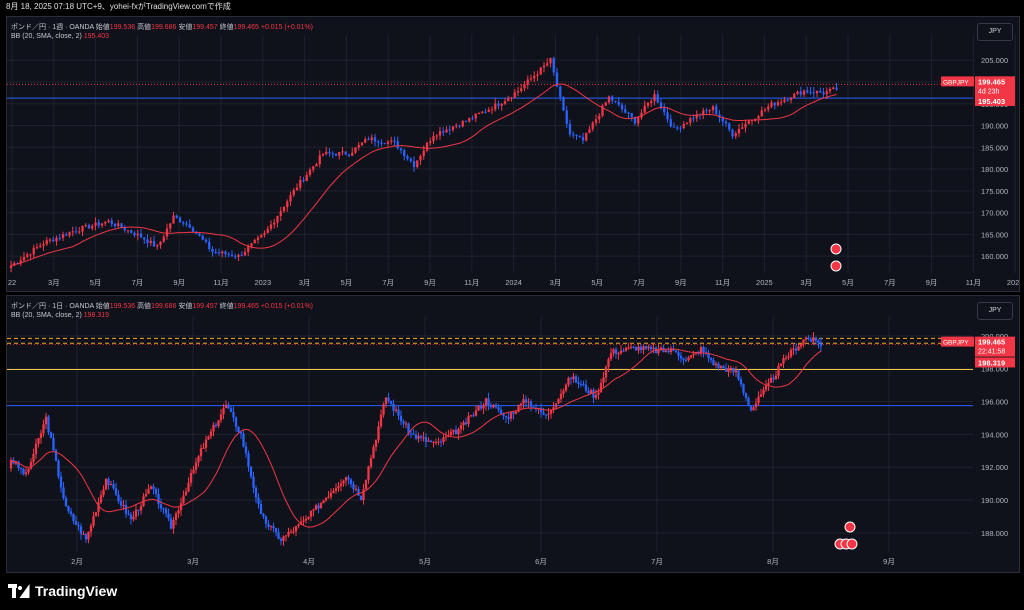 This screenshot has height=610, width=1024. Describe the element at coordinates (806, 282) in the screenshot. I see `x-tick-label: 3月` at that location.